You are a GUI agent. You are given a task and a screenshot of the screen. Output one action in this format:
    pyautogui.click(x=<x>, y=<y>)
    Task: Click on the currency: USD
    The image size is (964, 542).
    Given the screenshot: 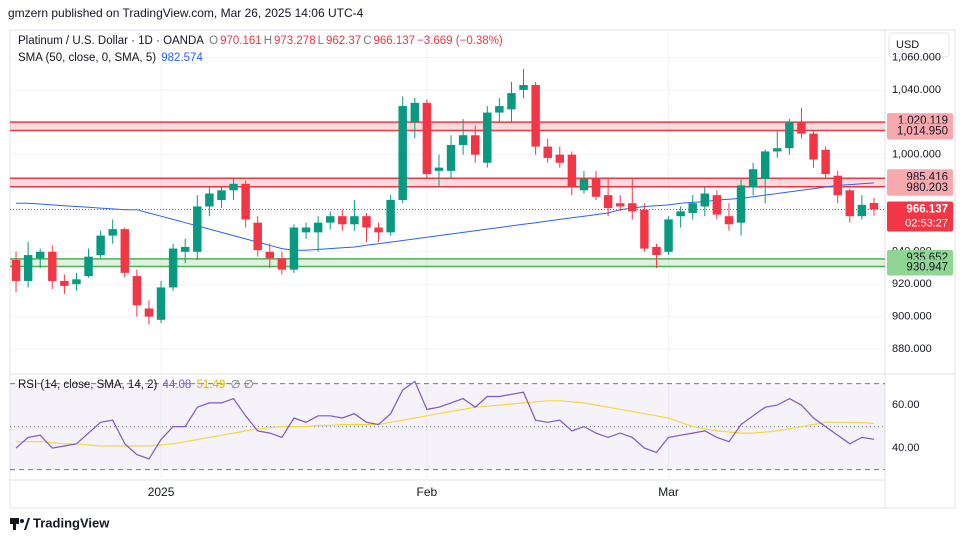 What is the action you would take?
    pyautogui.click(x=907, y=45)
    